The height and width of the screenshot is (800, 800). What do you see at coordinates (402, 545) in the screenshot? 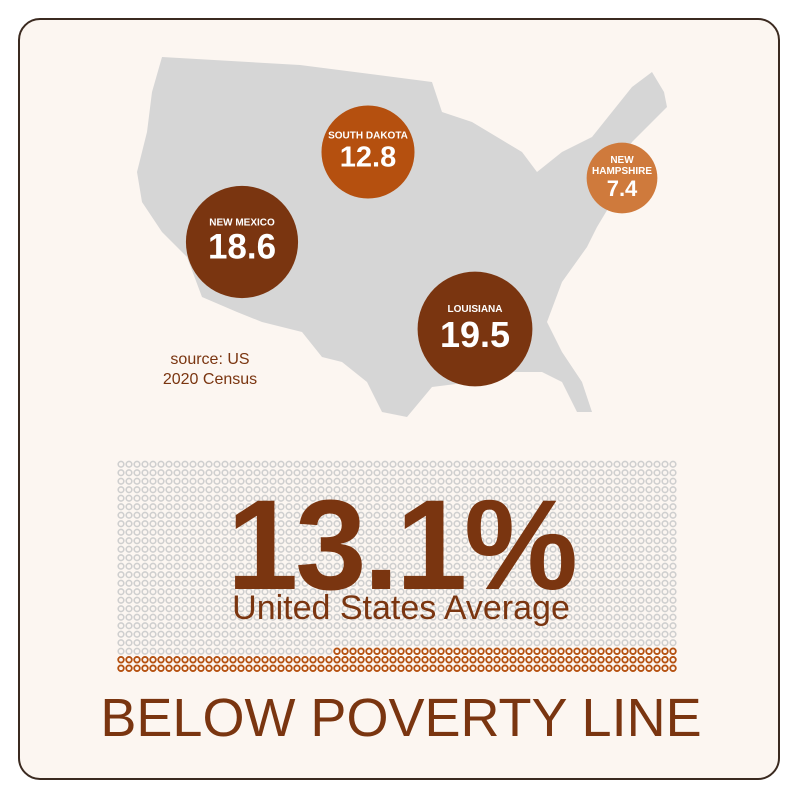
I see `headline-value: 13.1%` at bounding box center [402, 545].